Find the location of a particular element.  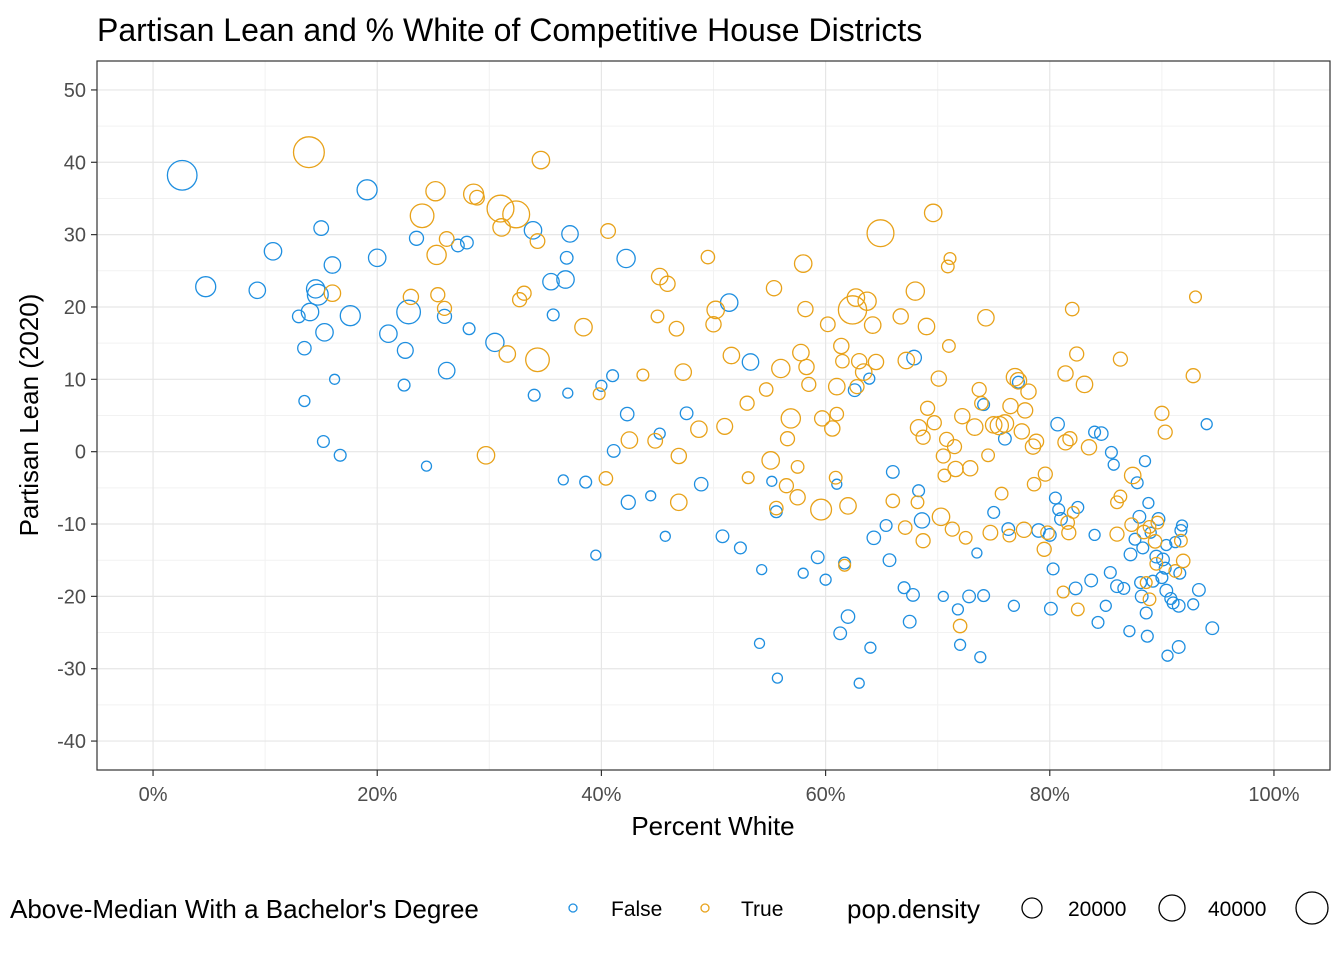

size-key-large is located at coordinates (1312, 908).